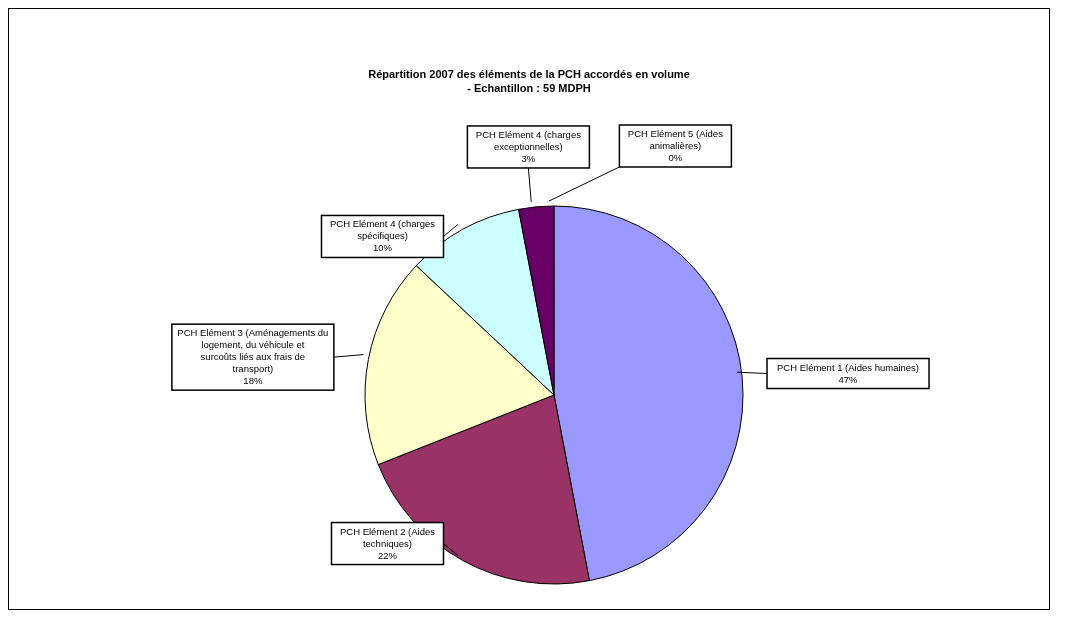 This screenshot has height=628, width=1070. What do you see at coordinates (848, 367) in the screenshot?
I see `slice-label: PCH Elément 1 (Aides humaines)` at bounding box center [848, 367].